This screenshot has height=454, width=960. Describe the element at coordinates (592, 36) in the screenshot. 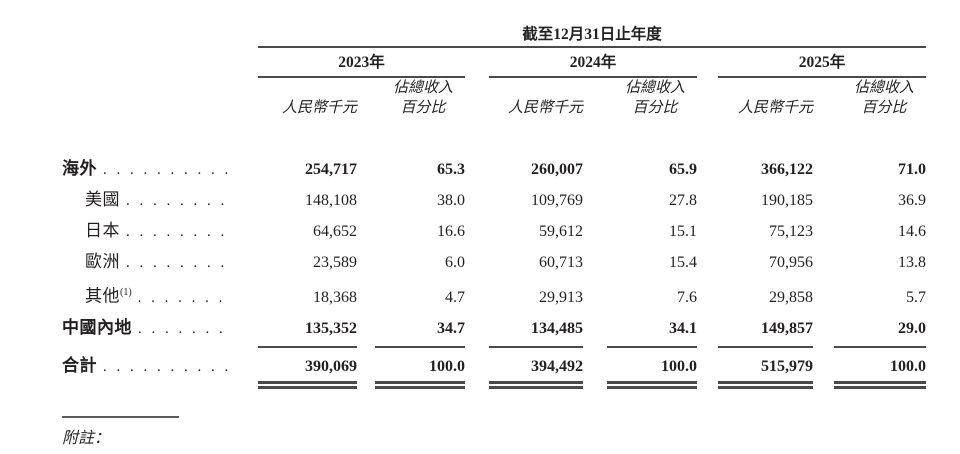

I see `table-title: 截至12月31日止年度` at that location.